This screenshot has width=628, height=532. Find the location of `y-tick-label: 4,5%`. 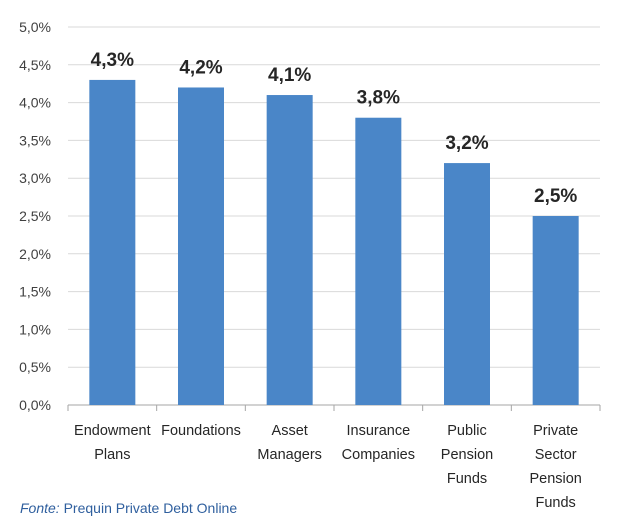

y-tick-label: 4,5% is located at coordinates (35, 65).